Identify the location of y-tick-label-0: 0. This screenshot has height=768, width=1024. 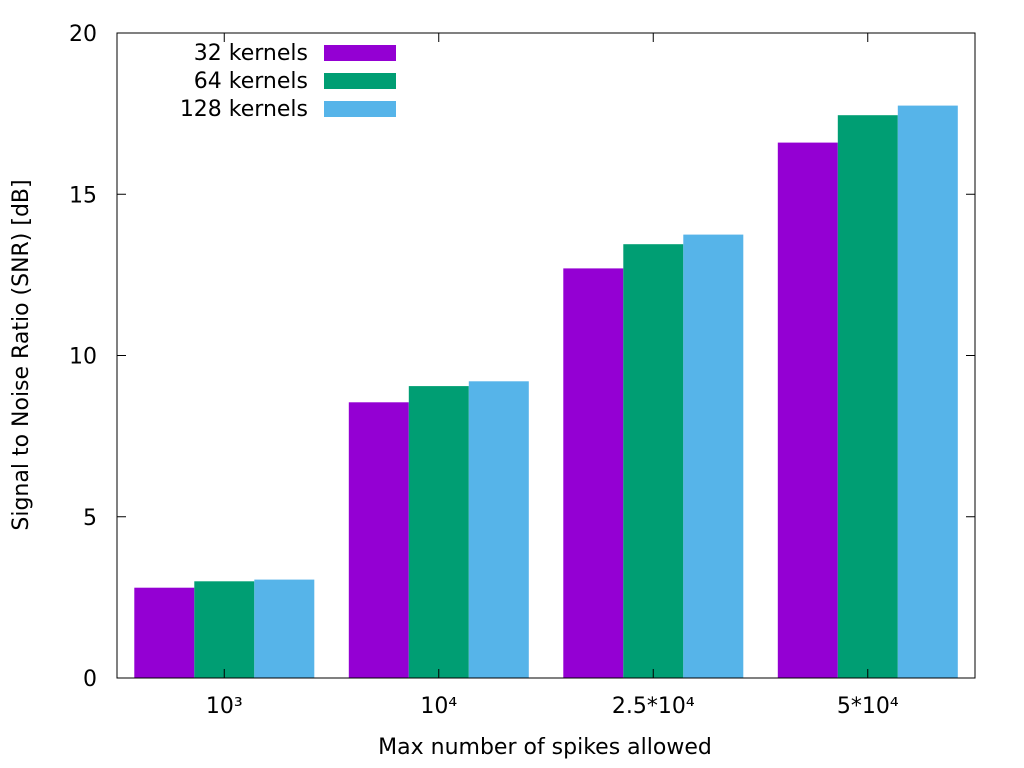
(90, 679).